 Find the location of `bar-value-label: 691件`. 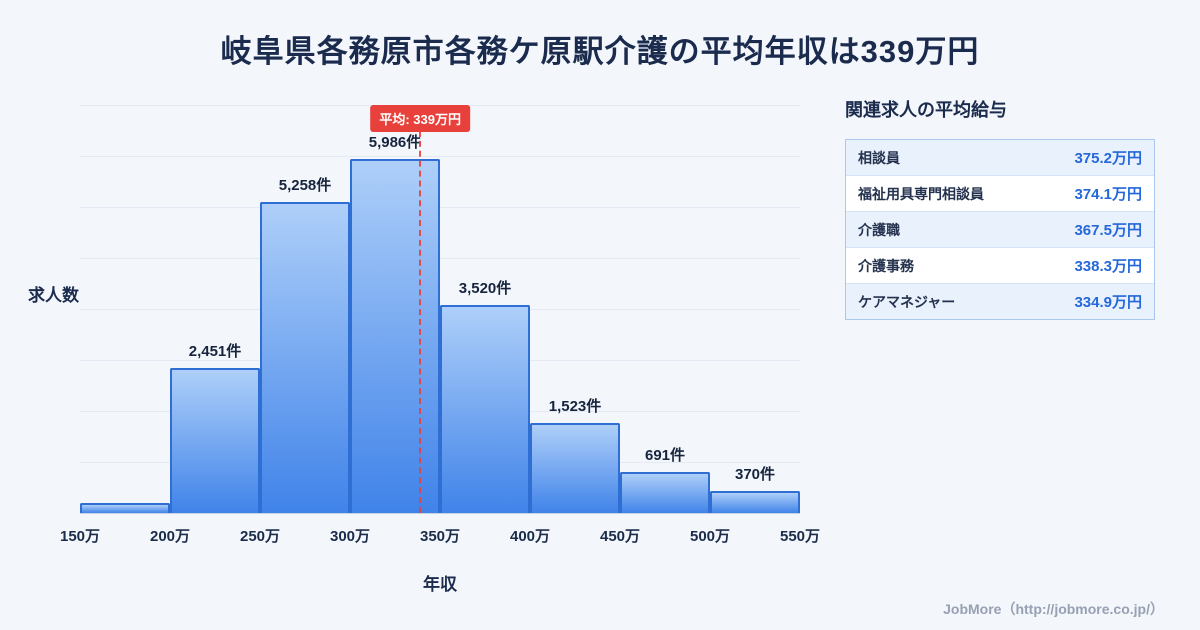

bar-value-label: 691件 is located at coordinates (665, 455).